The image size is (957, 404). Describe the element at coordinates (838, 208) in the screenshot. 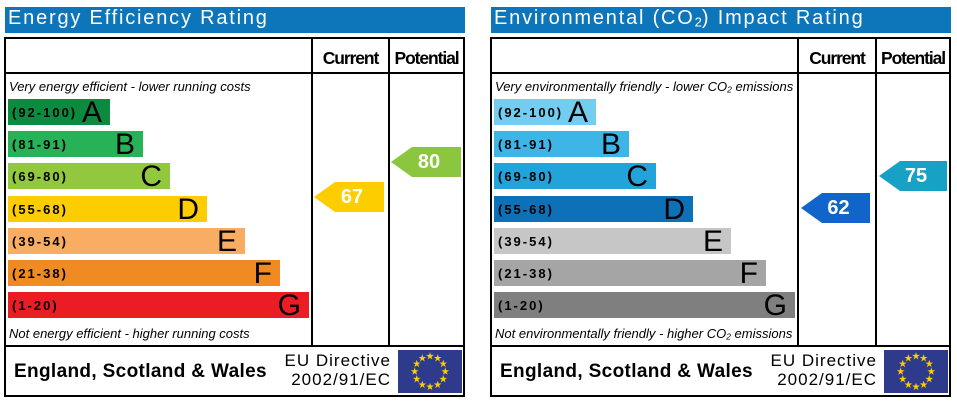

I see `svg-text: 62` at that location.